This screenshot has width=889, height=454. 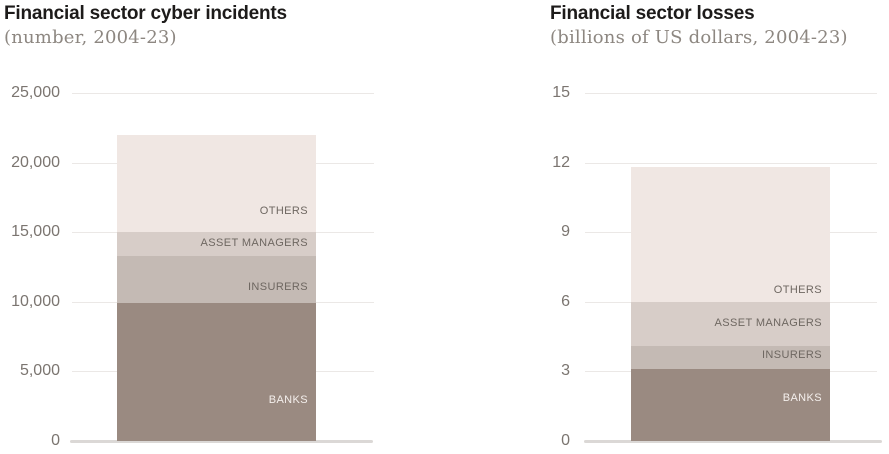 What do you see at coordinates (35, 92) in the screenshot?
I see `y-axis-tick-label: 25,000` at bounding box center [35, 92].